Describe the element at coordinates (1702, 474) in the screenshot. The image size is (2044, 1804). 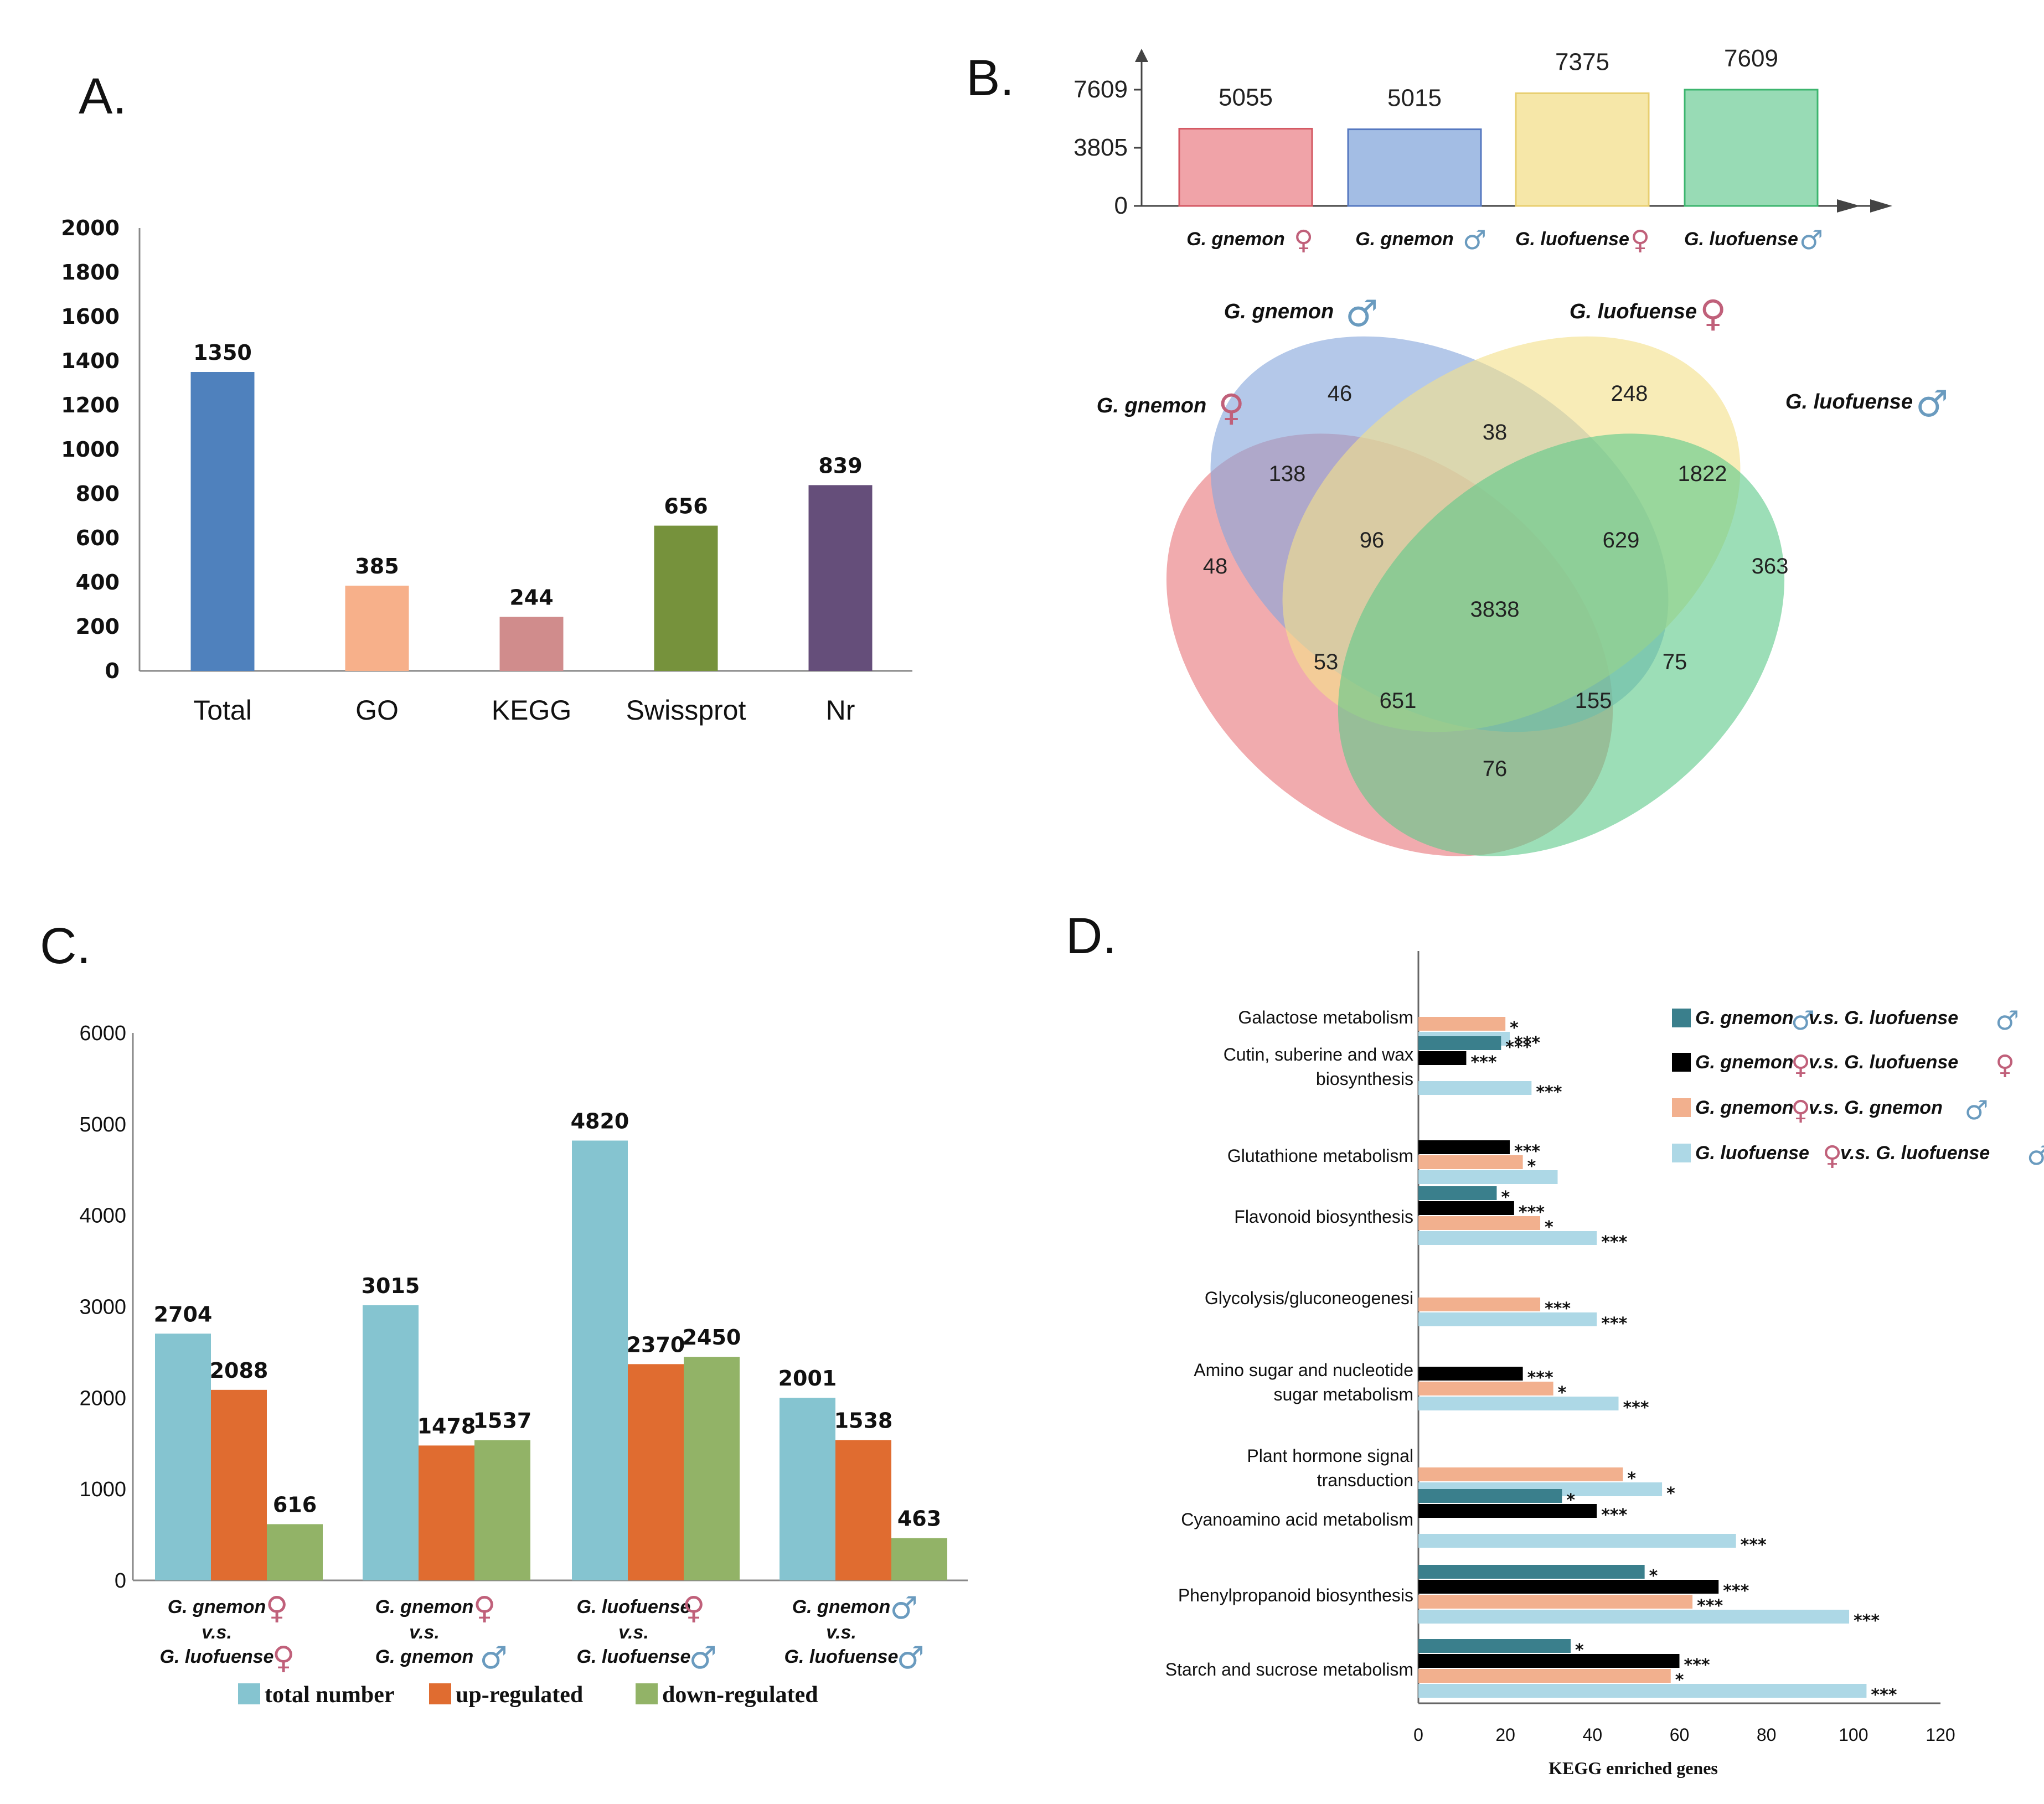
I see `venn-region-count: 1822` at that location.